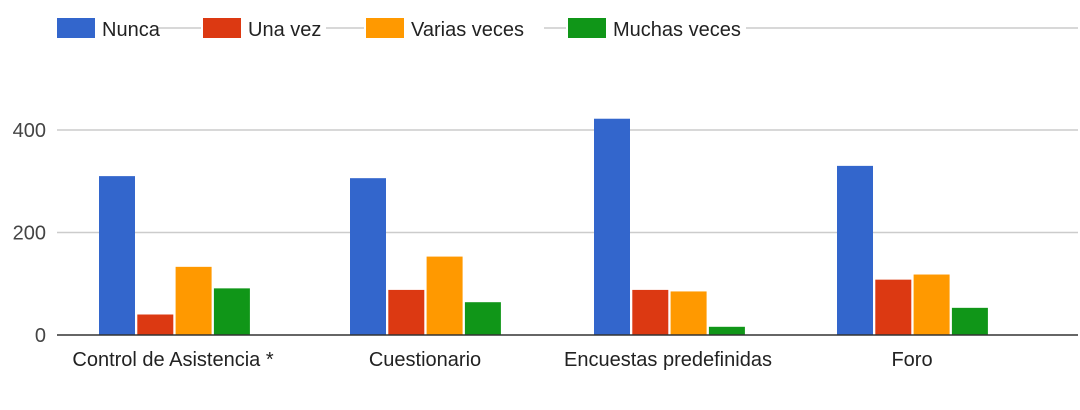 The height and width of the screenshot is (410, 1080). Describe the element at coordinates (425, 360) in the screenshot. I see `x-category-label-cuestionario: Cuestionario` at that location.